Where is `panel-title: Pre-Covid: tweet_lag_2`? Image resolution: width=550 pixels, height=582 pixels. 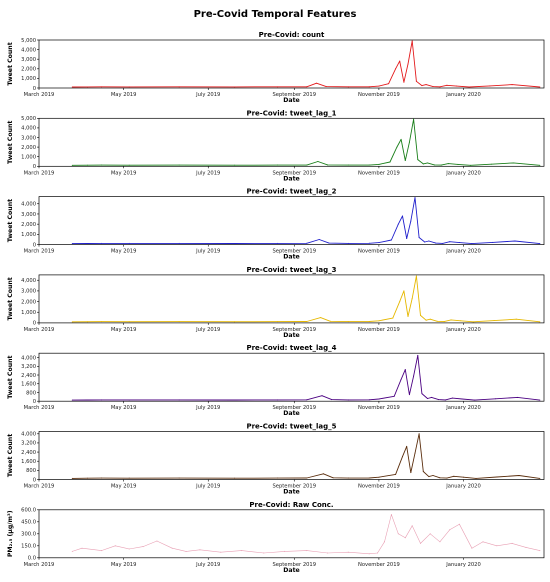 panel-title: Pre-Covid: tweet_lag_2 is located at coordinates (291, 192).